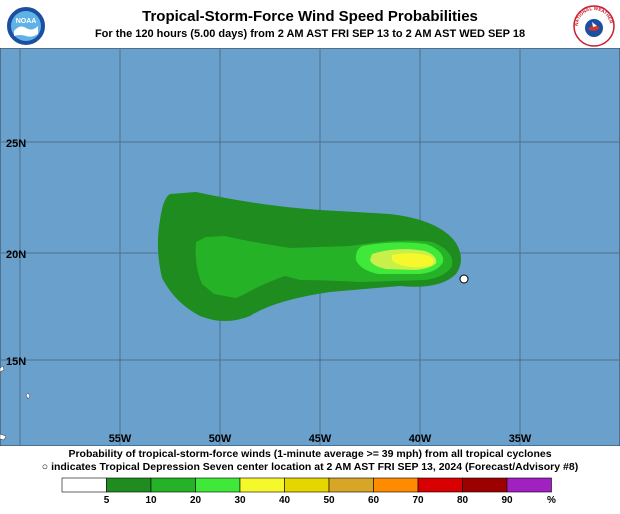 Image resolution: width=620 pixels, height=514 pixels. I want to click on probability-contours, so click(309, 256).